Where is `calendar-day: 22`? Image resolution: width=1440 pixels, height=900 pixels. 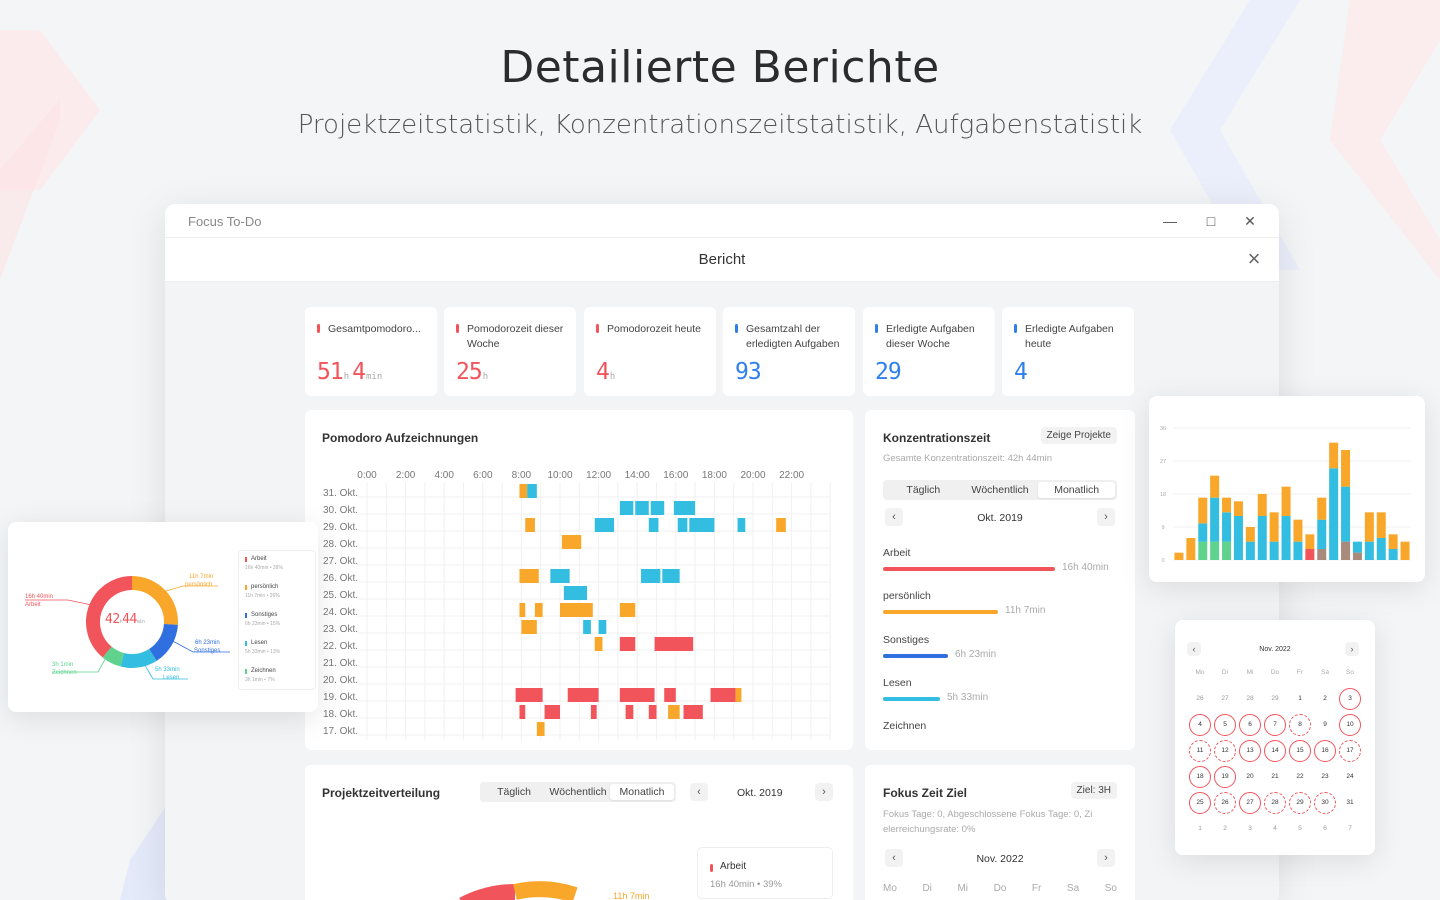
calendar-day: 22 is located at coordinates (1300, 776).